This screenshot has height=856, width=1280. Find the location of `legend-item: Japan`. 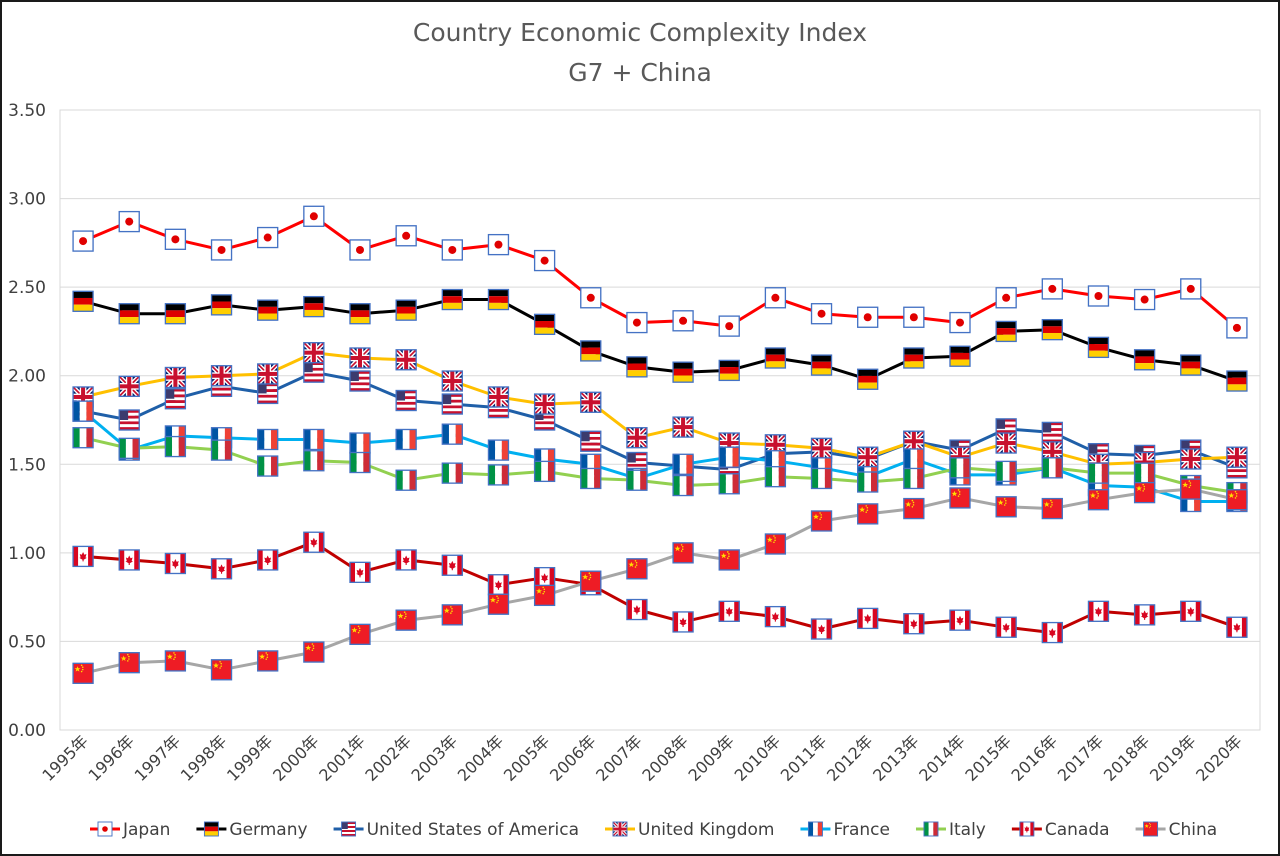

legend-item: Japan is located at coordinates (130, 830).